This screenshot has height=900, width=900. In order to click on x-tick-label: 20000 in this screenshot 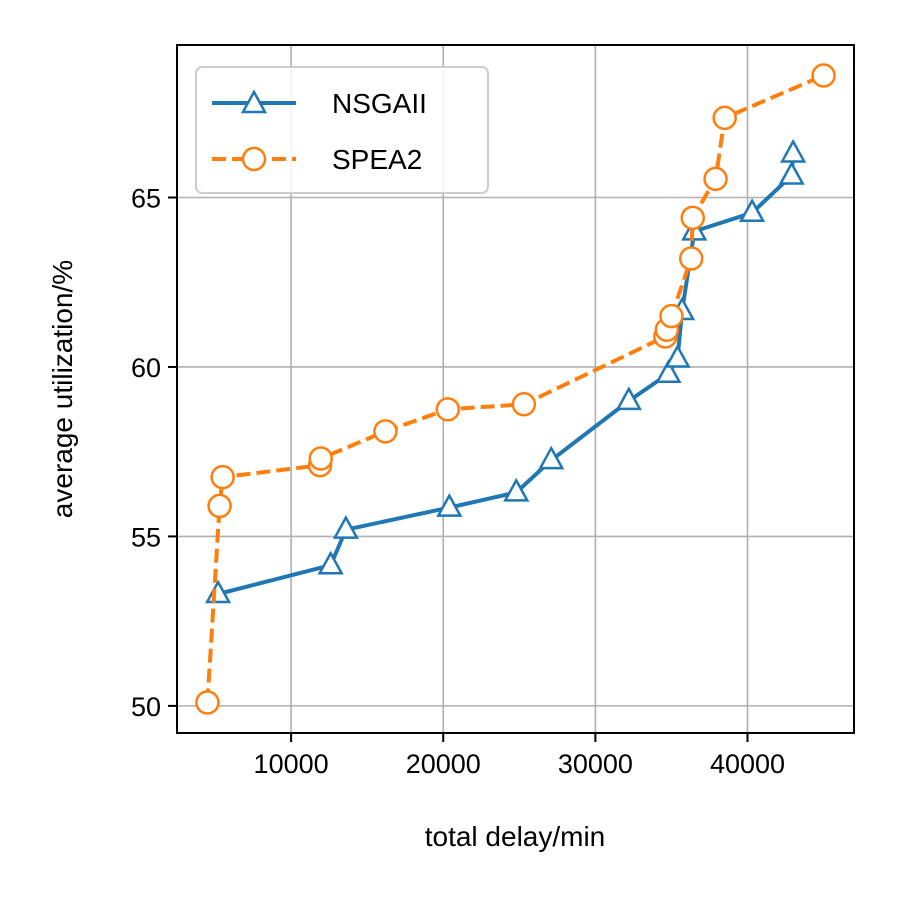, I will do `click(443, 764)`.